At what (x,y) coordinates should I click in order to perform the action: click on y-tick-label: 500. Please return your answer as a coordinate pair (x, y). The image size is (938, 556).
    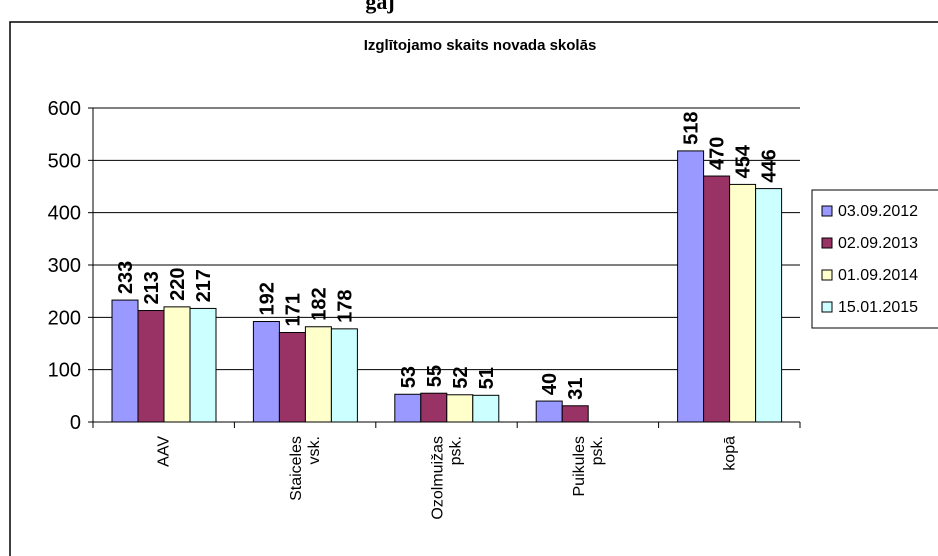
    Looking at the image, I should click on (64, 161).